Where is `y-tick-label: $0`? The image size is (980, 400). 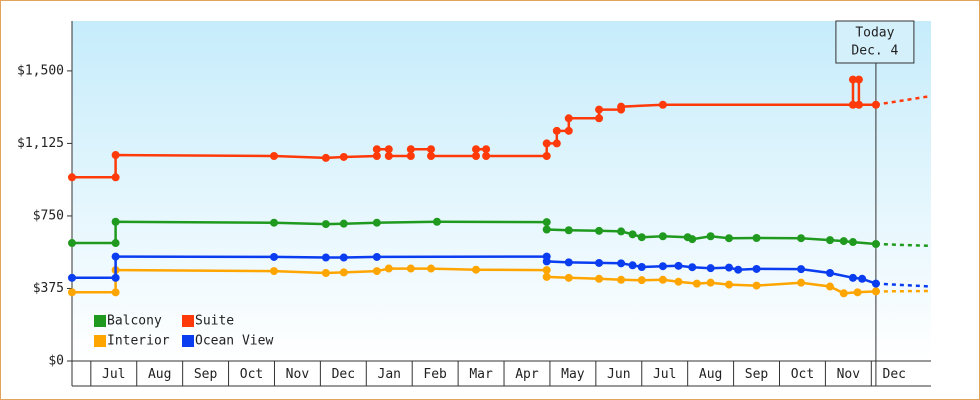
y-tick-label: $0 is located at coordinates (56, 361).